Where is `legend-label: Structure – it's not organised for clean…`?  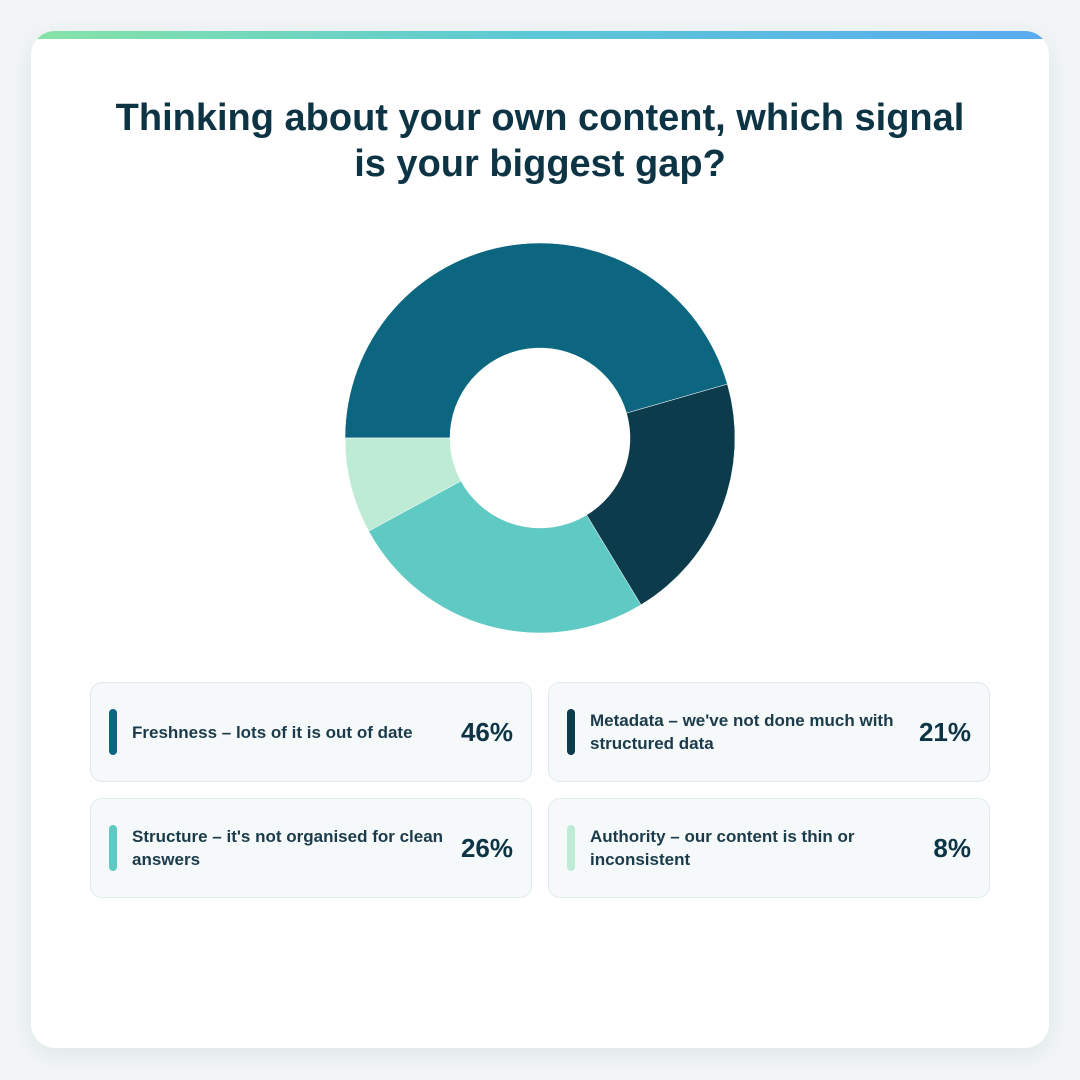 legend-label: Structure – it's not organised for clean… is located at coordinates (288, 848).